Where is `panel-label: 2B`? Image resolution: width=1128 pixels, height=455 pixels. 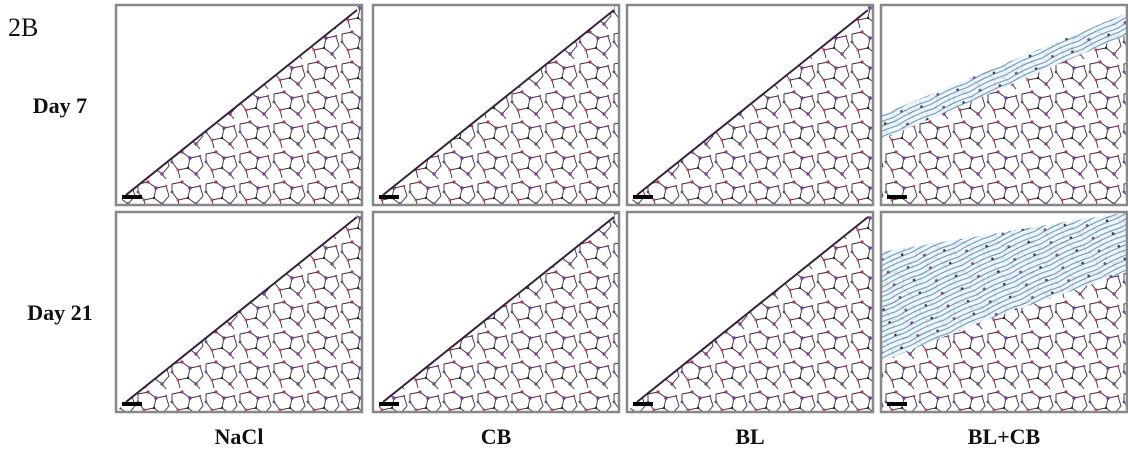
panel-label: 2B is located at coordinates (23, 27).